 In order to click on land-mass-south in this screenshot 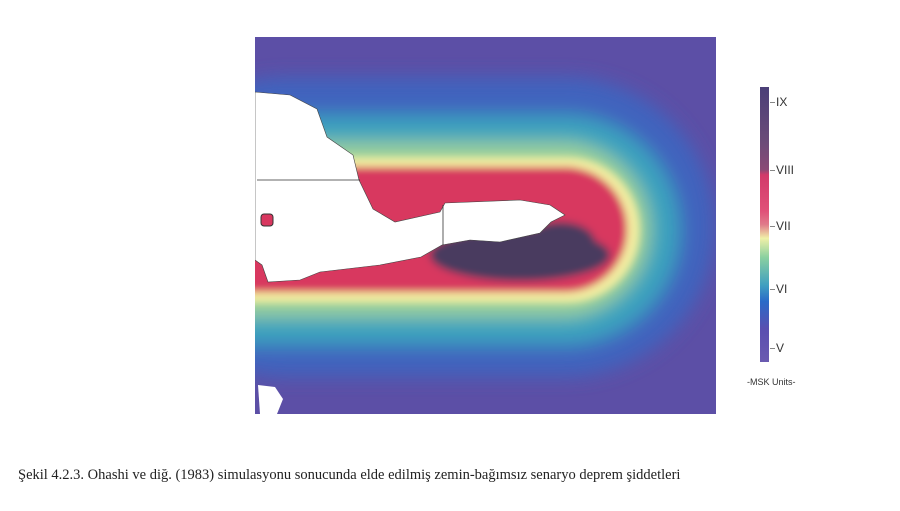, I will do `click(270, 399)`.